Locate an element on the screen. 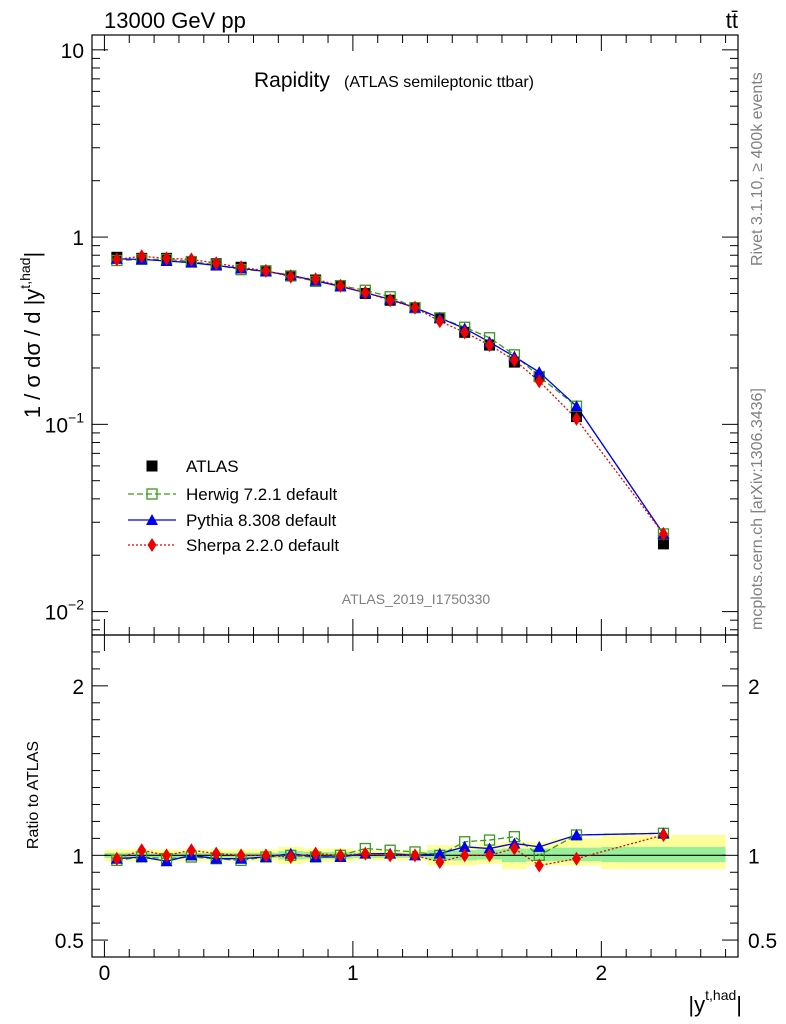 The height and width of the screenshot is (1024, 786). ratio-series-pythia is located at coordinates (390, 847).